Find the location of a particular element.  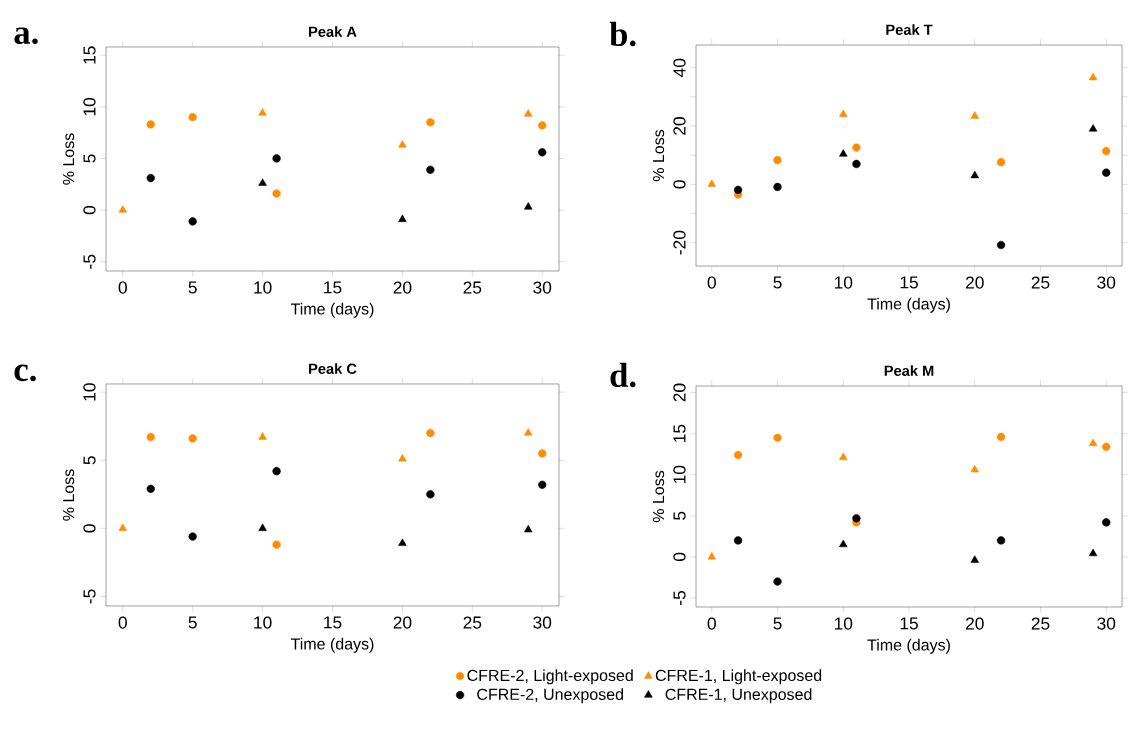

text: a. is located at coordinates (26, 36).